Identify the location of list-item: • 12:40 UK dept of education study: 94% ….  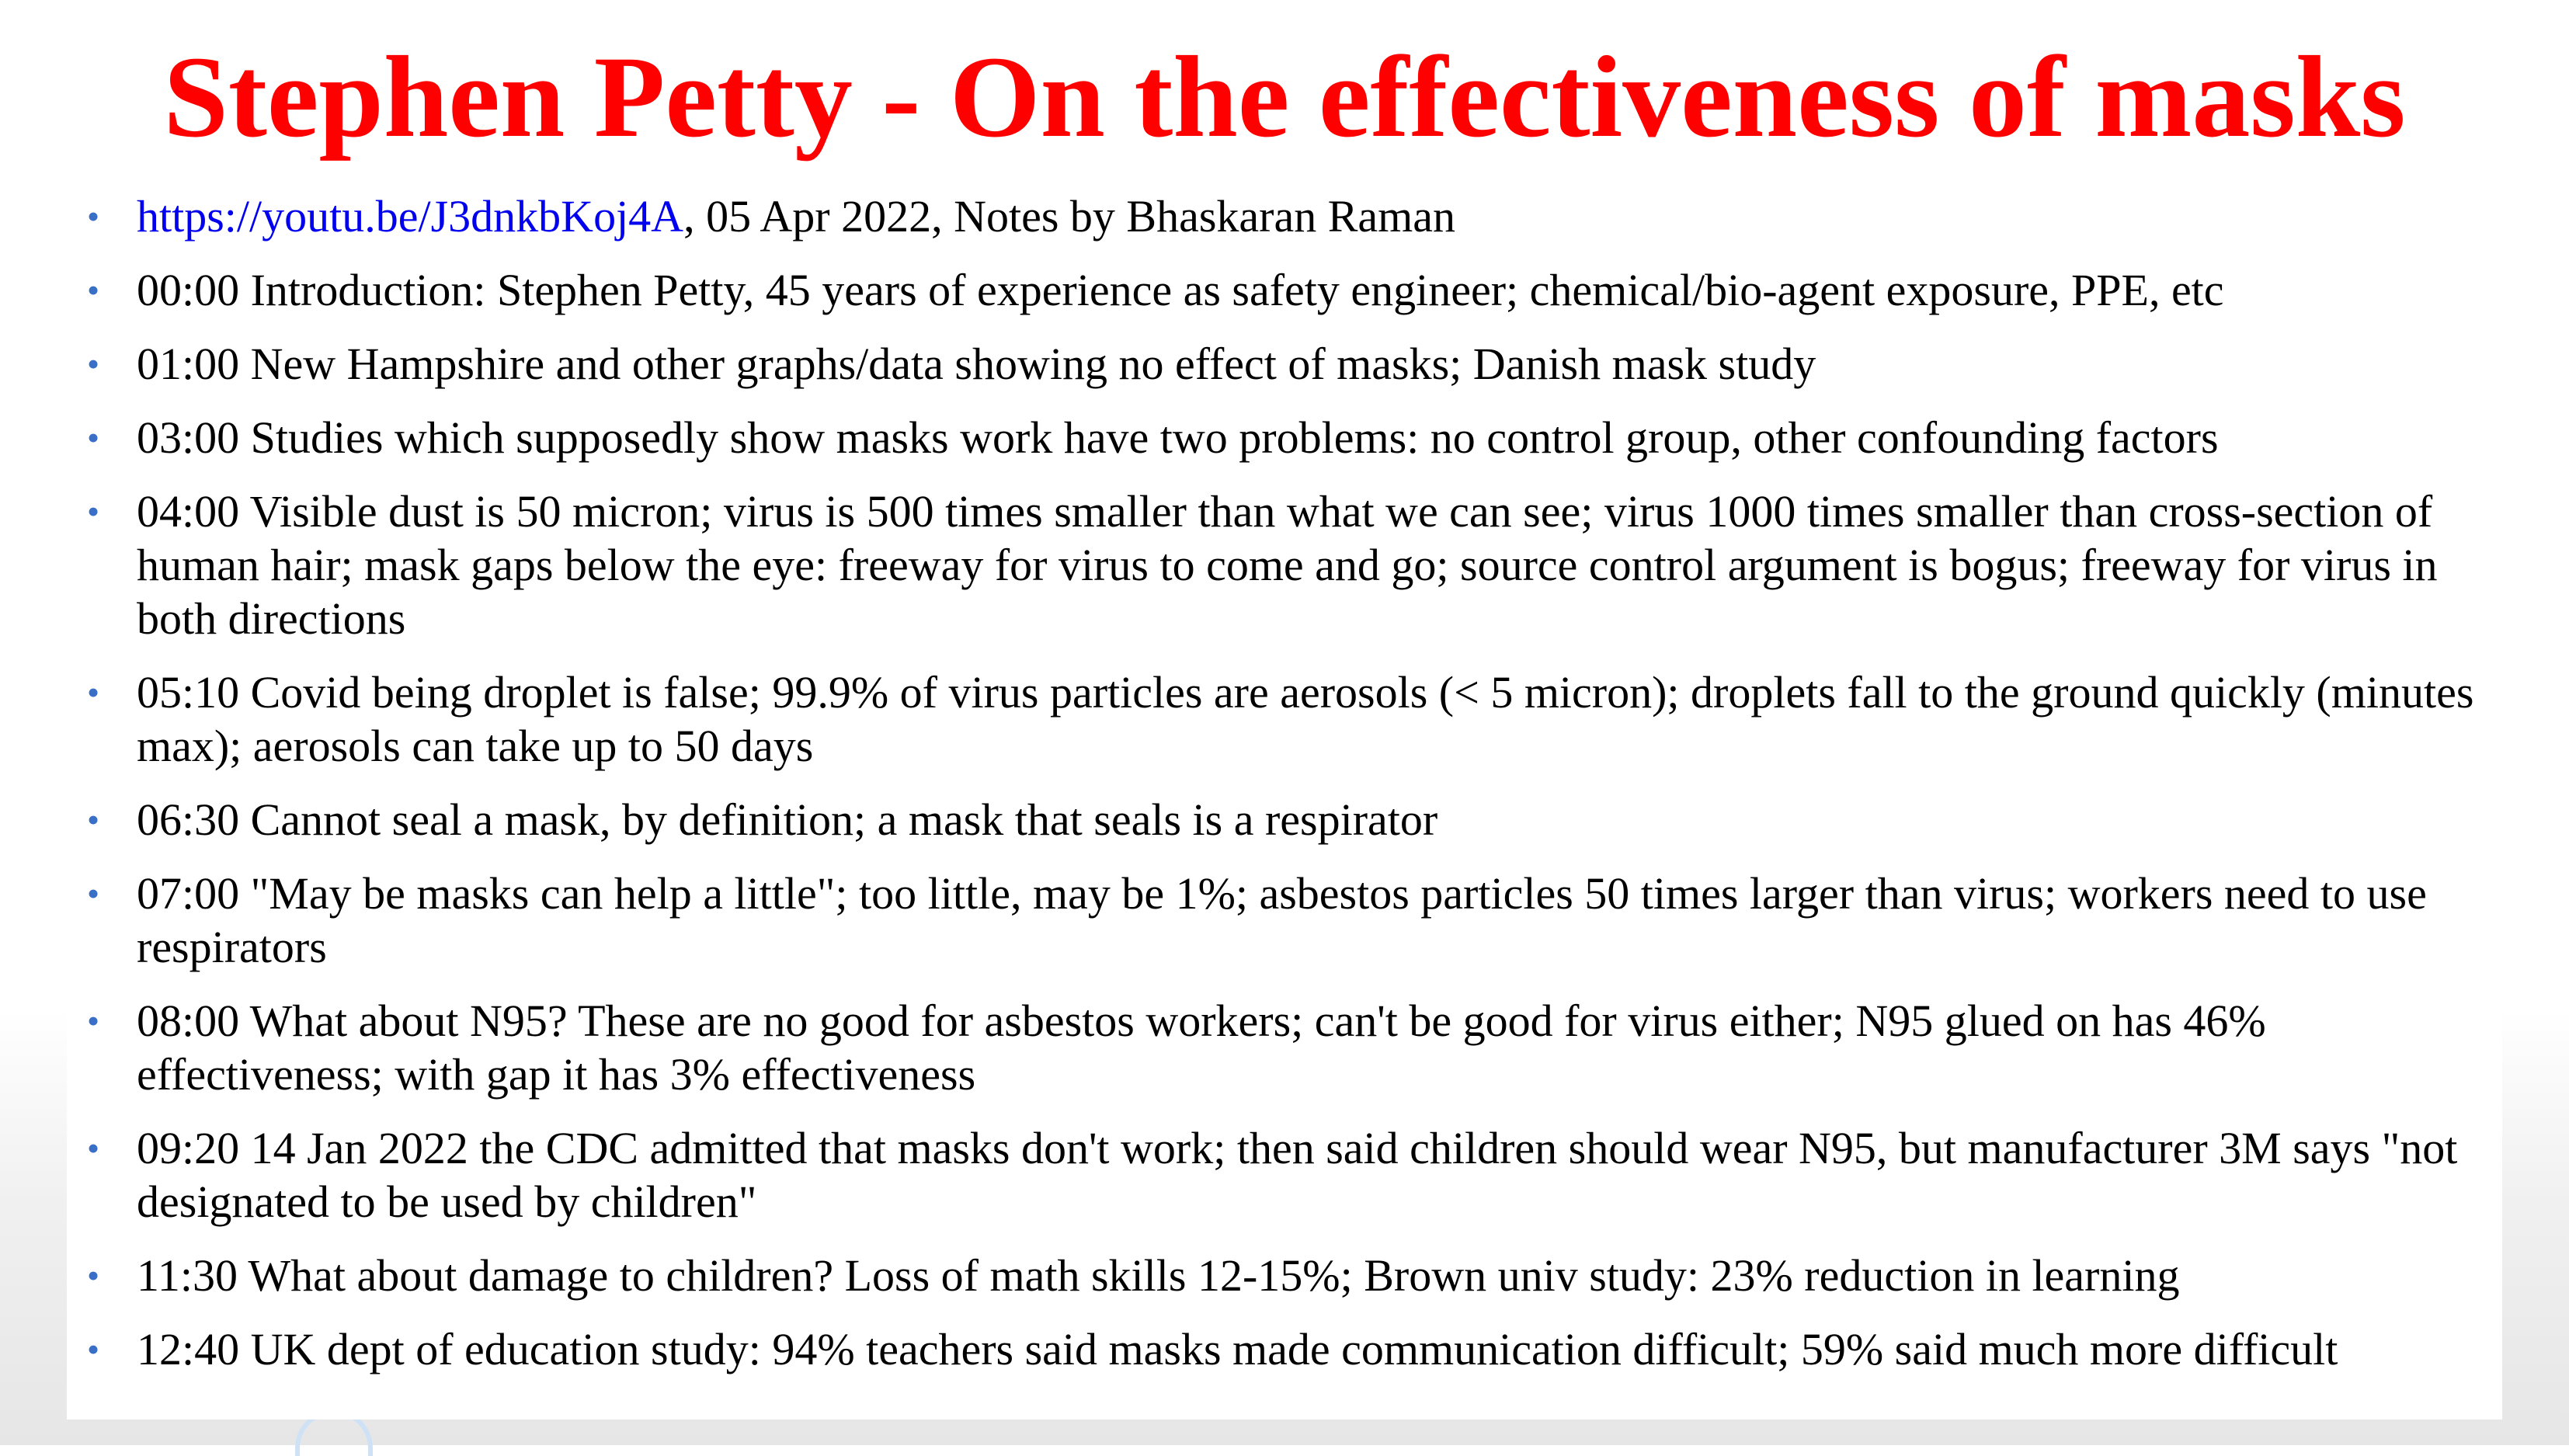
(1284, 1349).